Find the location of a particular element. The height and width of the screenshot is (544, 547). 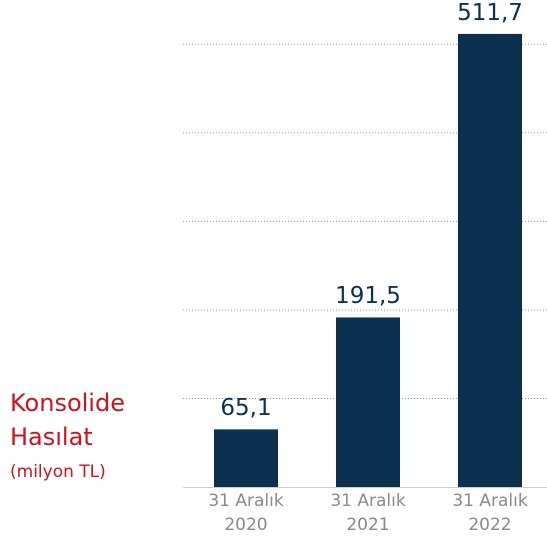

x-tick-label: 31 Aralık 2021 is located at coordinates (368, 513).